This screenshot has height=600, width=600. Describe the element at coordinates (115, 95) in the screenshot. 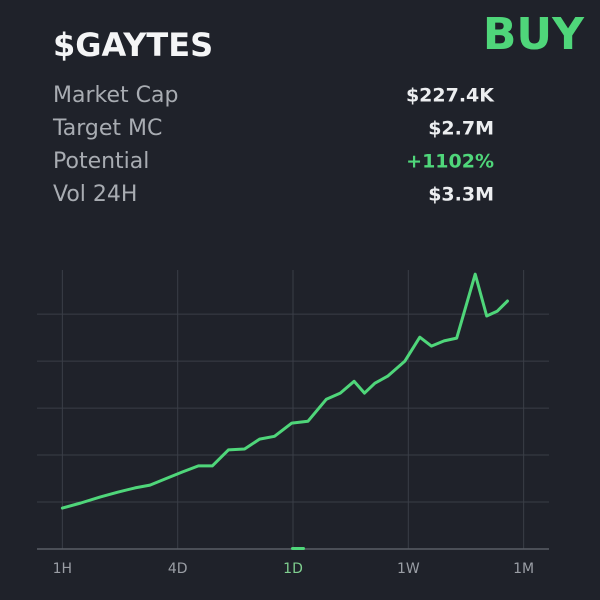

I see `stat-label: Market Cap` at that location.